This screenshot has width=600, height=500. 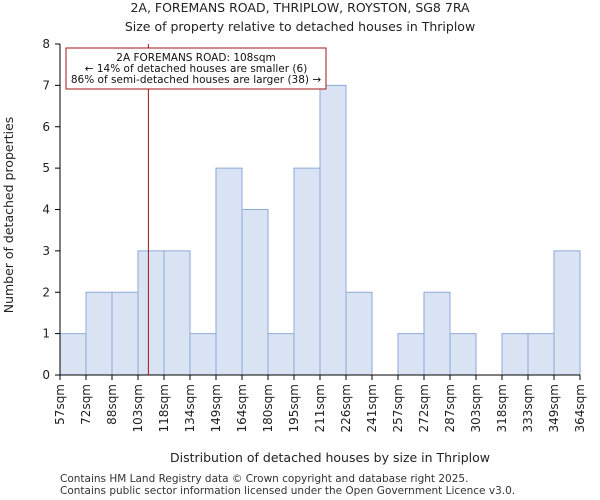 I want to click on y-axis-label: Number of detached properties, so click(x=8, y=215).